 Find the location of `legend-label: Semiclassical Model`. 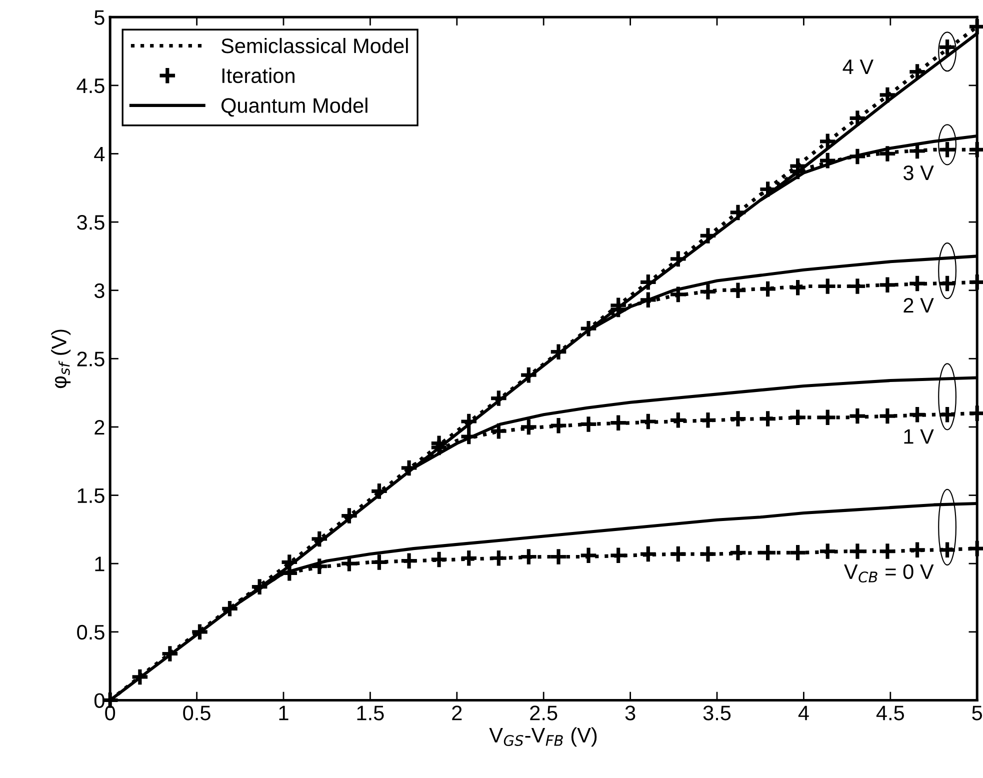

legend-label: Semiclassical Model is located at coordinates (314, 46).